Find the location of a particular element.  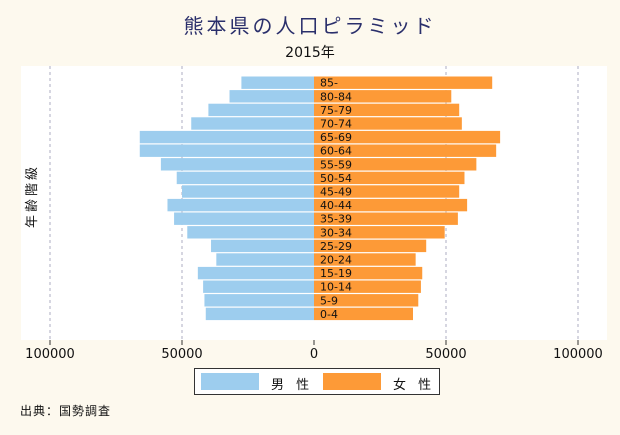

legend-swatch-male is located at coordinates (230, 381).